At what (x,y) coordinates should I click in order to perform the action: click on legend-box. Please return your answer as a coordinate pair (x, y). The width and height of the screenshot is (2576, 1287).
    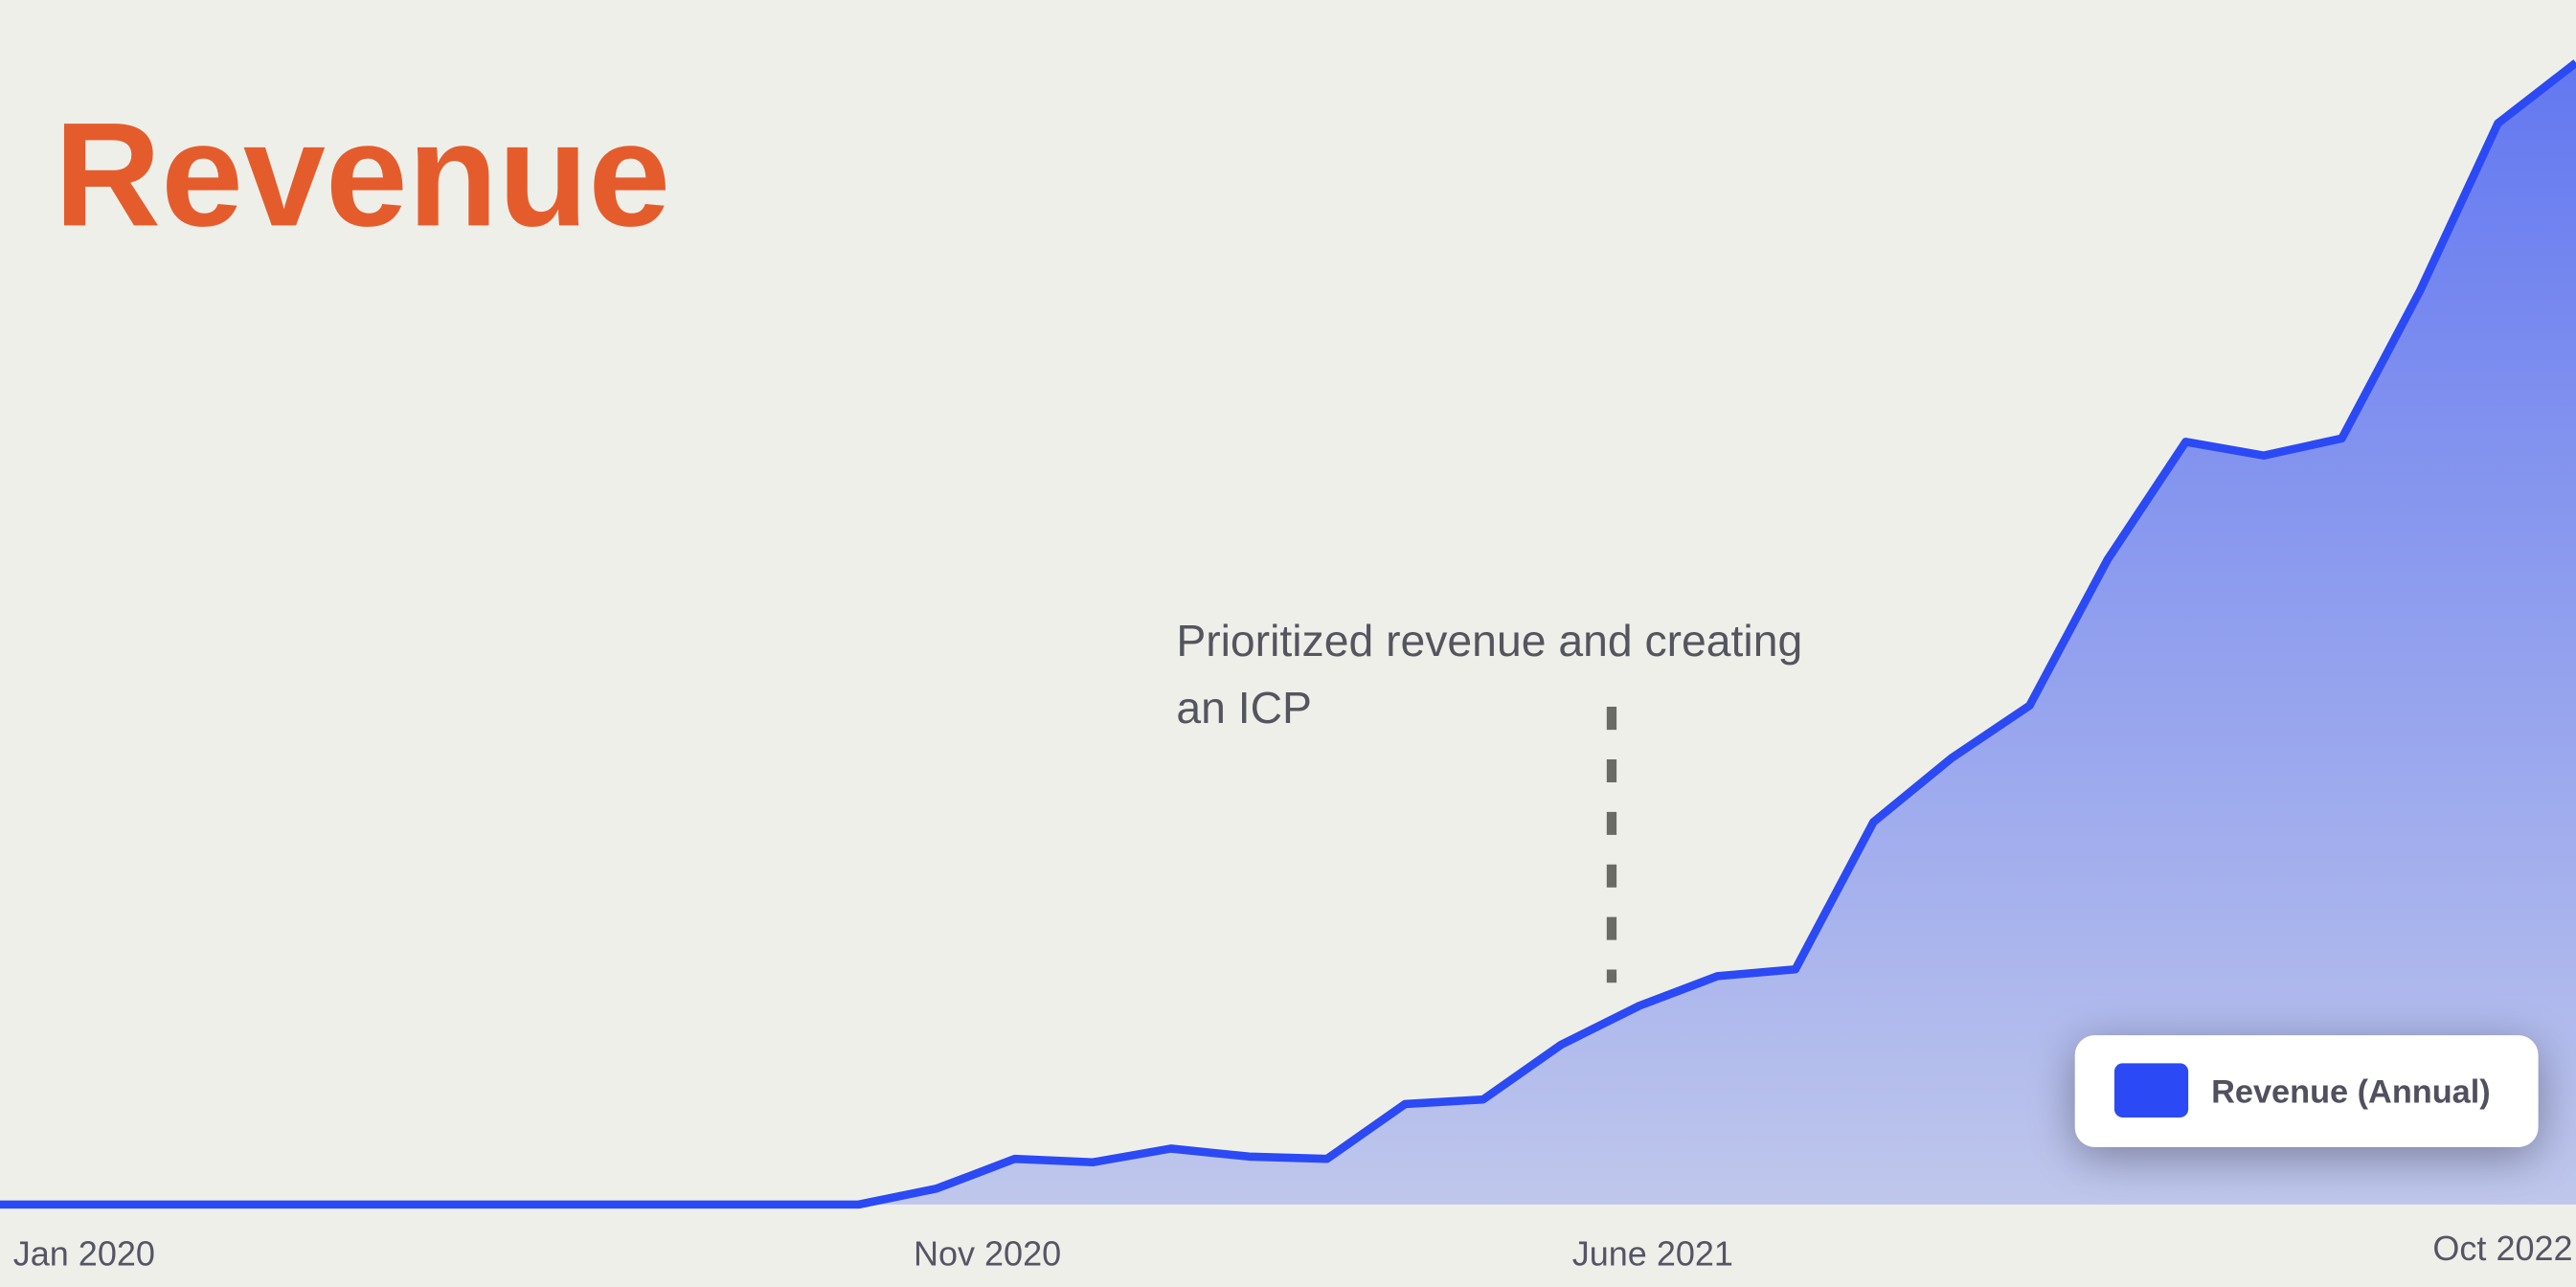
    Looking at the image, I should click on (2306, 1091).